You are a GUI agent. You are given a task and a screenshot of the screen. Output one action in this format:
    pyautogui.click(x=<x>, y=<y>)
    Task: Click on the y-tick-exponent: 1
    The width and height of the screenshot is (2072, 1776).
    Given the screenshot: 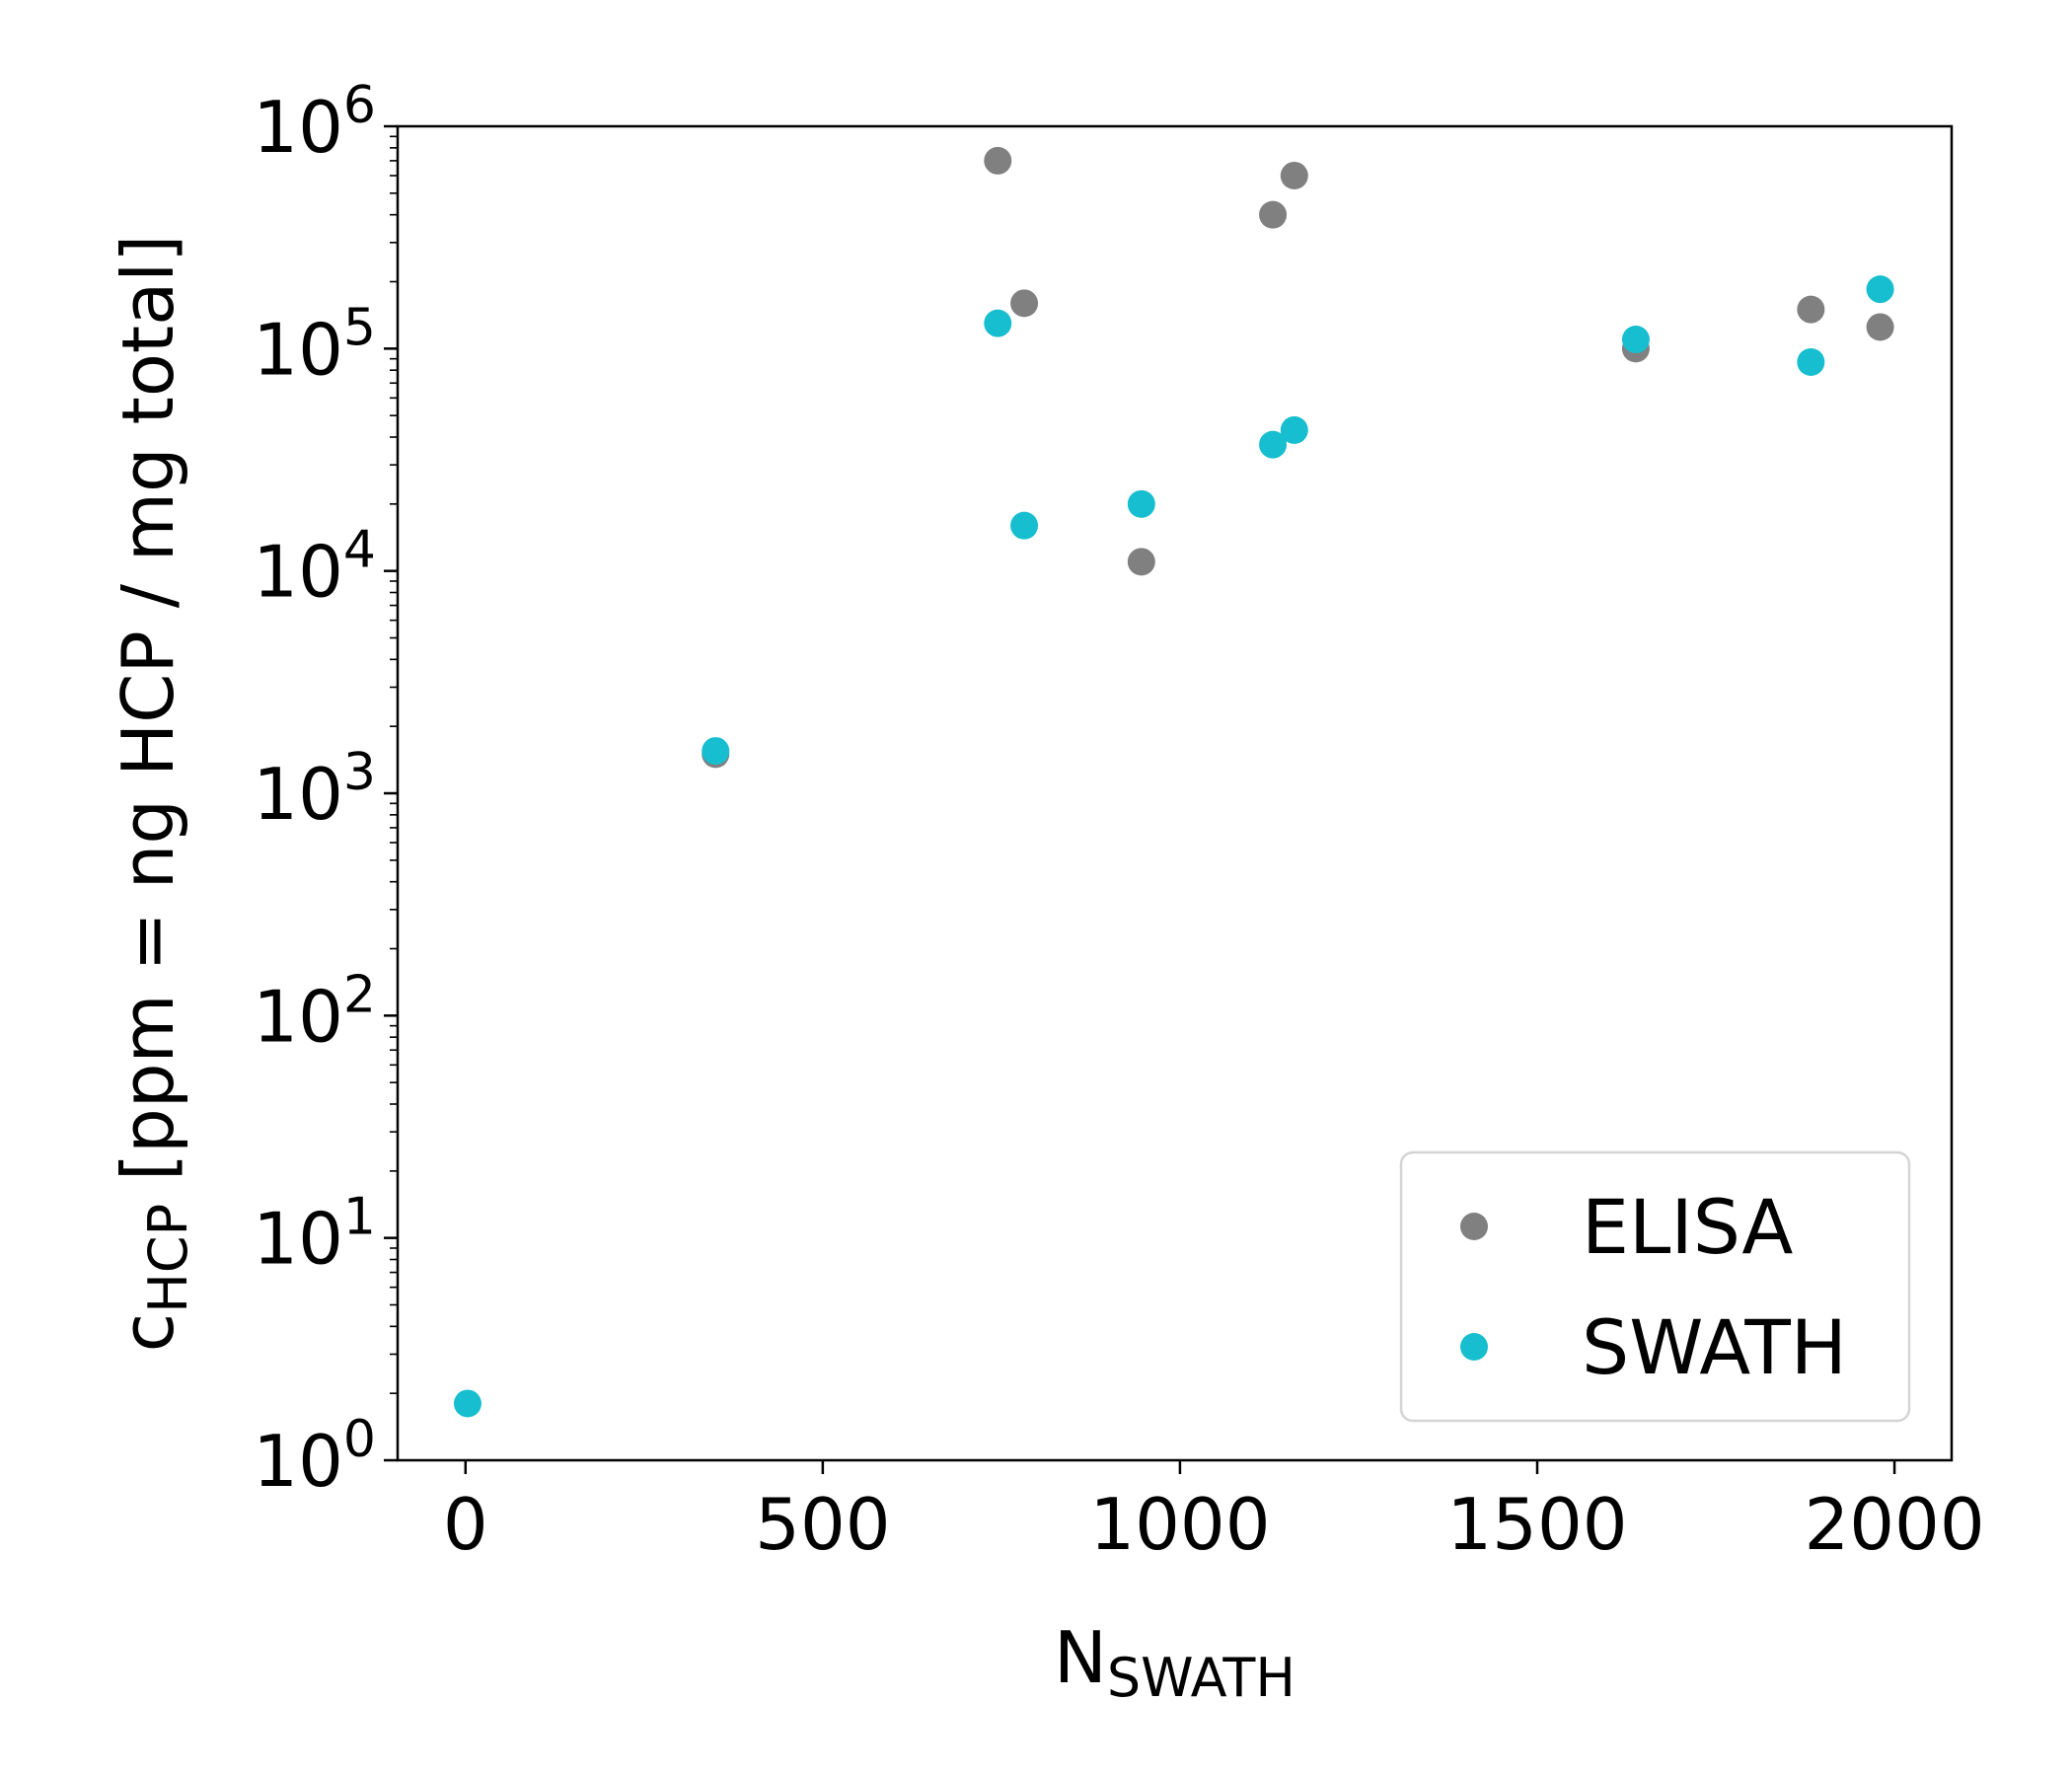 What is the action you would take?
    pyautogui.click(x=359, y=1217)
    